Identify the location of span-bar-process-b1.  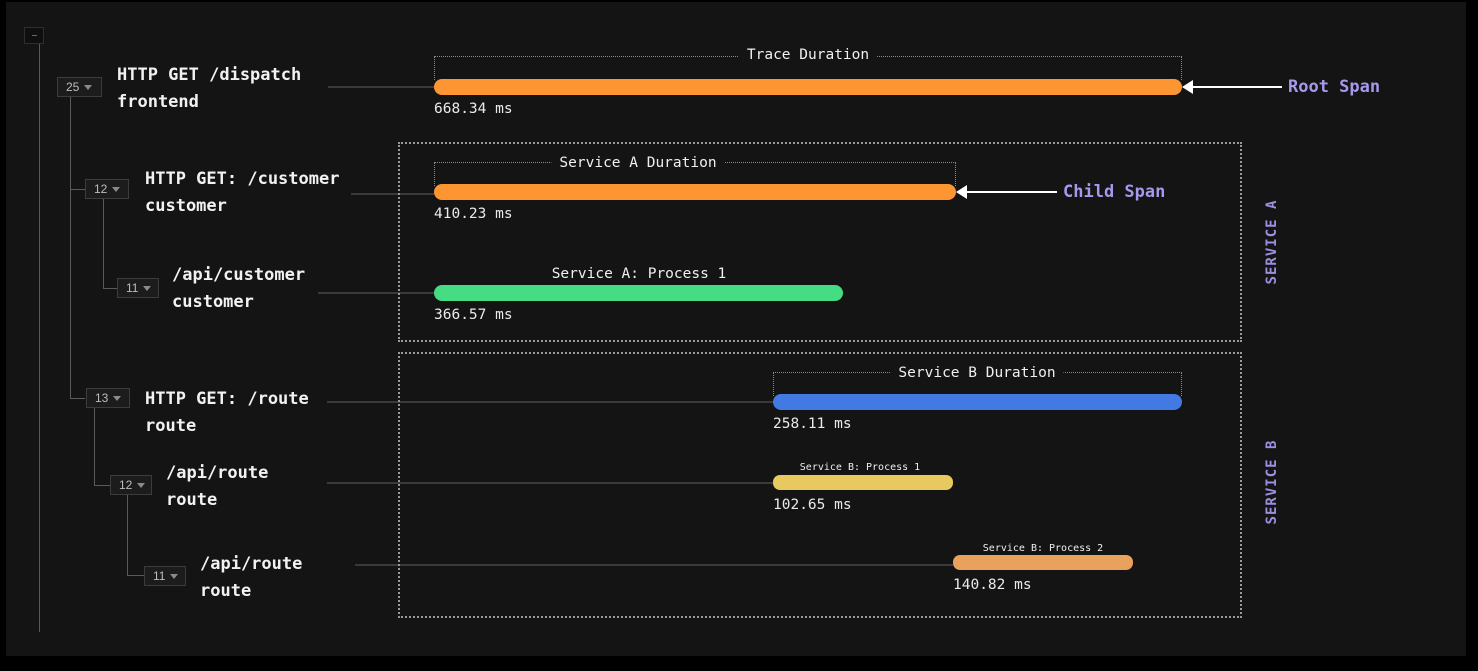
(863, 482).